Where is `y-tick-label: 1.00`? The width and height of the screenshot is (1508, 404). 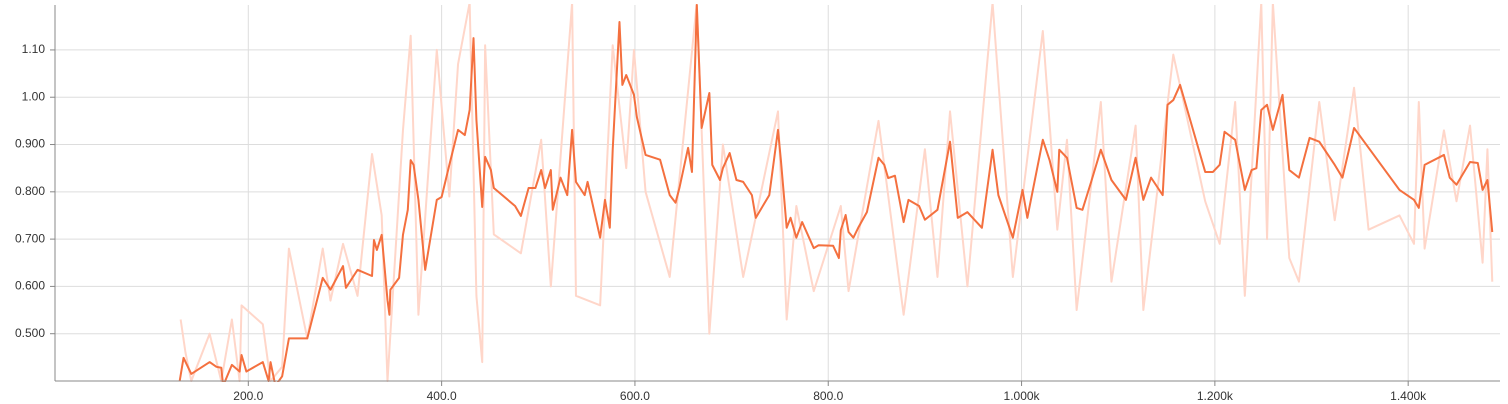
y-tick-label: 1.00 is located at coordinates (34, 96).